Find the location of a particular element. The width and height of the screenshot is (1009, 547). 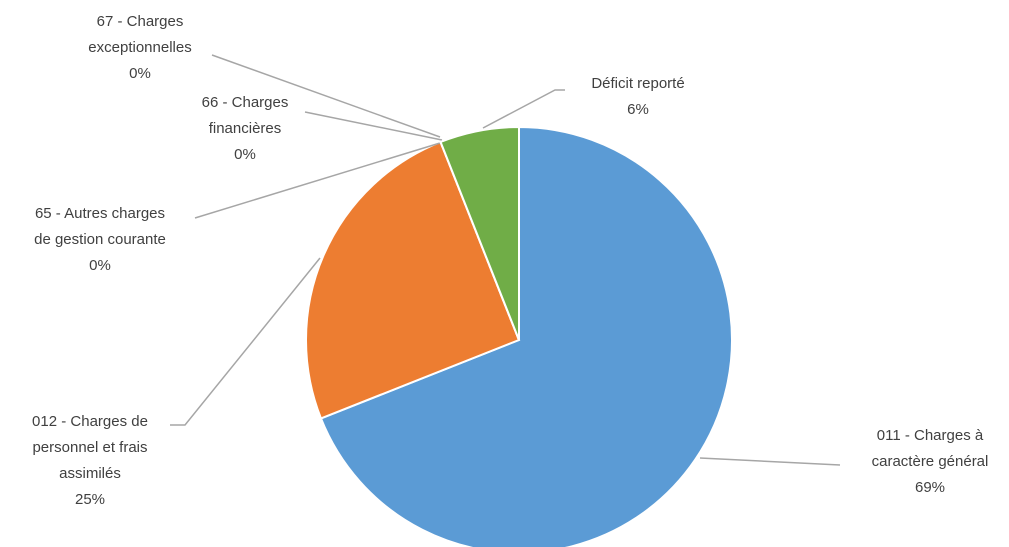

category-label: 67 - Charges exceptionnelles is located at coordinates (140, 34).